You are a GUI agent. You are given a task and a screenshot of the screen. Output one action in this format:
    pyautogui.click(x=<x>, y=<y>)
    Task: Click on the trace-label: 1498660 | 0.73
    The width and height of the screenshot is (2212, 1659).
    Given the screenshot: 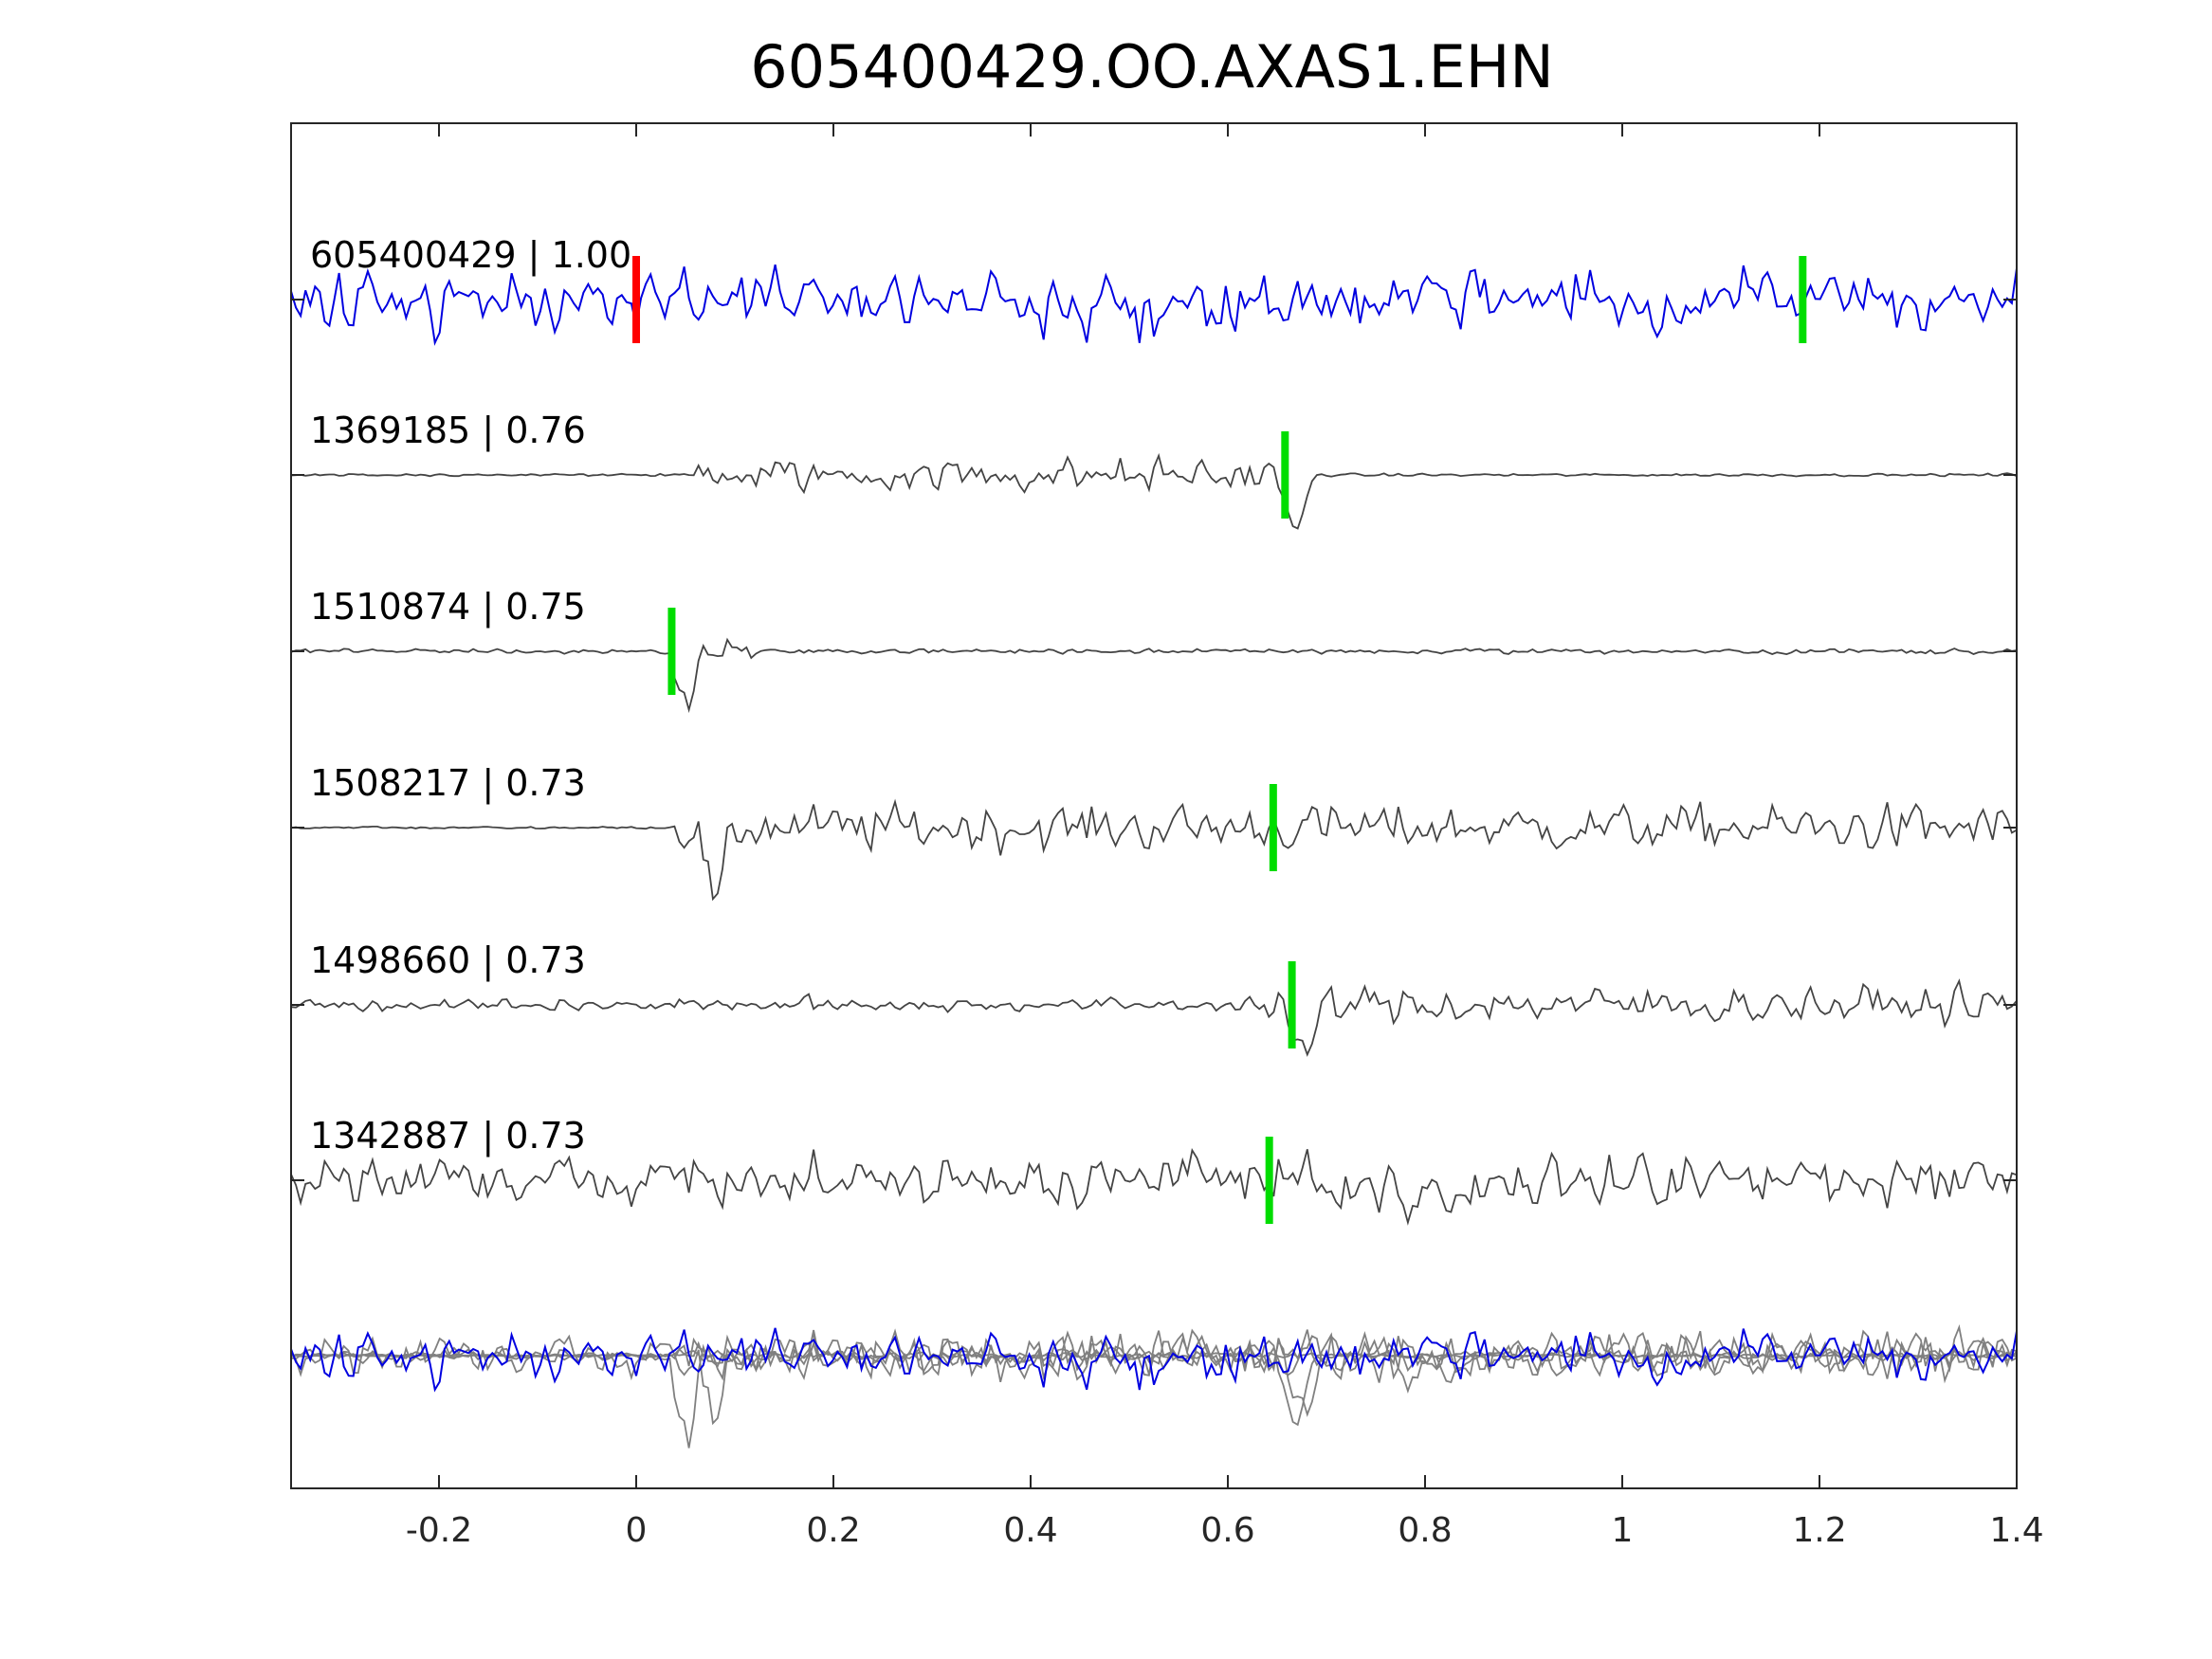 What is the action you would take?
    pyautogui.click(x=448, y=960)
    